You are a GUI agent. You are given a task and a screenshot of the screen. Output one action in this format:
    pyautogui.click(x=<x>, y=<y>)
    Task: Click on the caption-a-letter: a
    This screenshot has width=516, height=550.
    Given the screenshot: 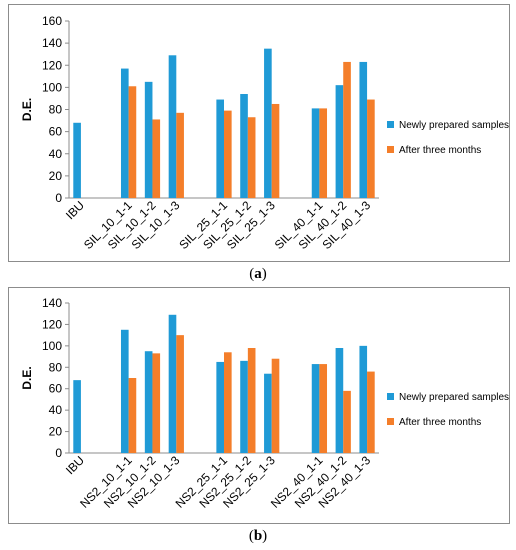 What is the action you would take?
    pyautogui.click(x=258, y=274)
    